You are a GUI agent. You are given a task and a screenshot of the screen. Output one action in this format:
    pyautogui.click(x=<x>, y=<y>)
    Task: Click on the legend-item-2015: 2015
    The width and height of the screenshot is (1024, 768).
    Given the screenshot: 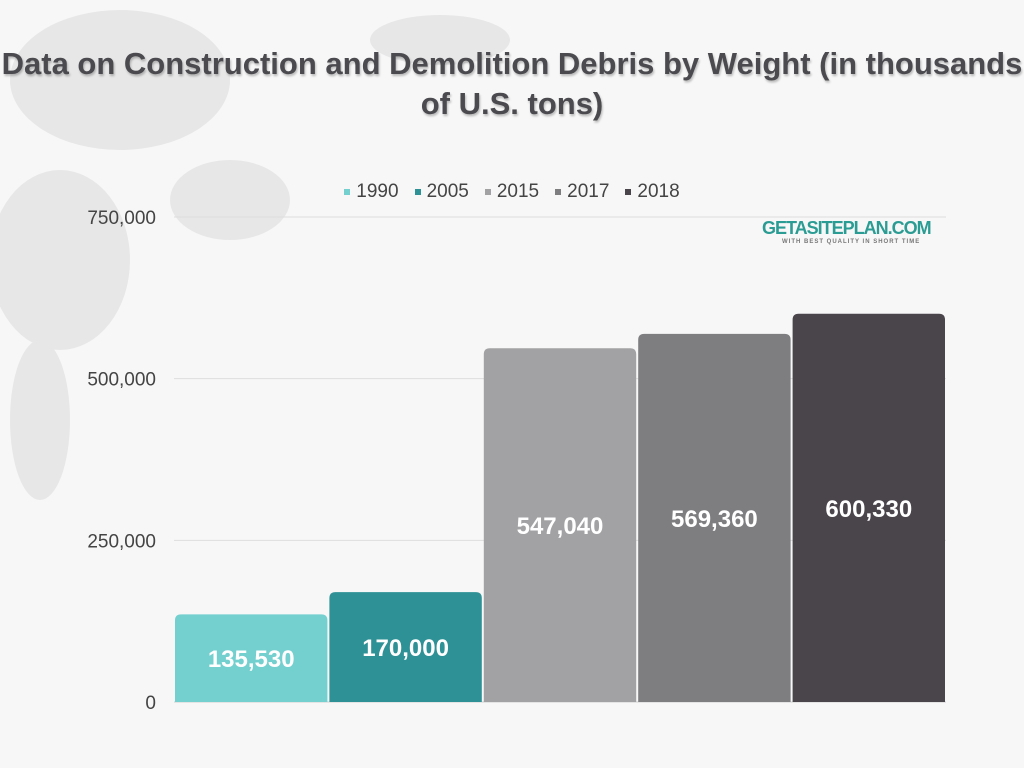 What is the action you would take?
    pyautogui.click(x=512, y=192)
    